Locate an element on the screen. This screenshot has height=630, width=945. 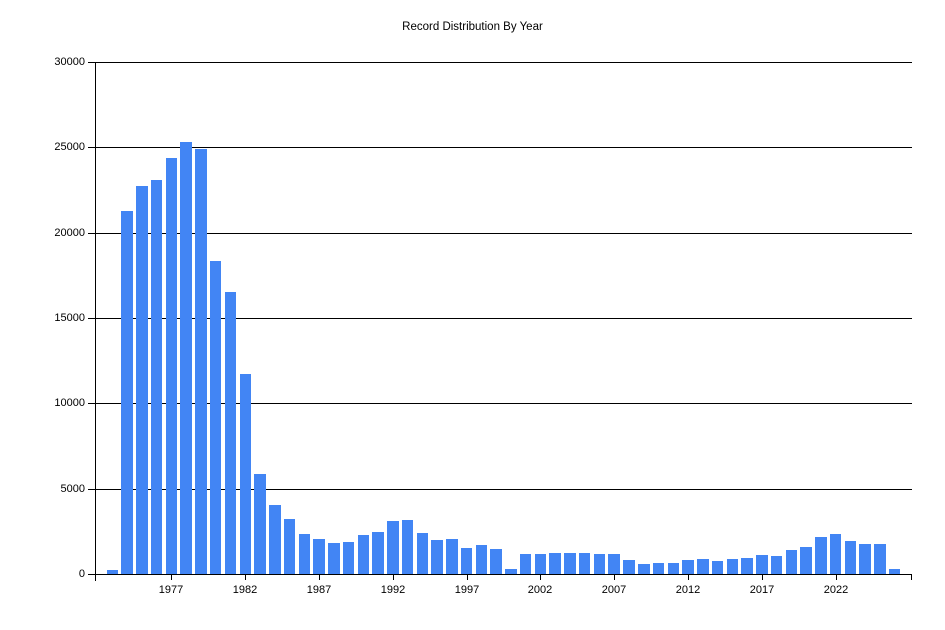
x-axis-tick-1992 is located at coordinates (393, 577).